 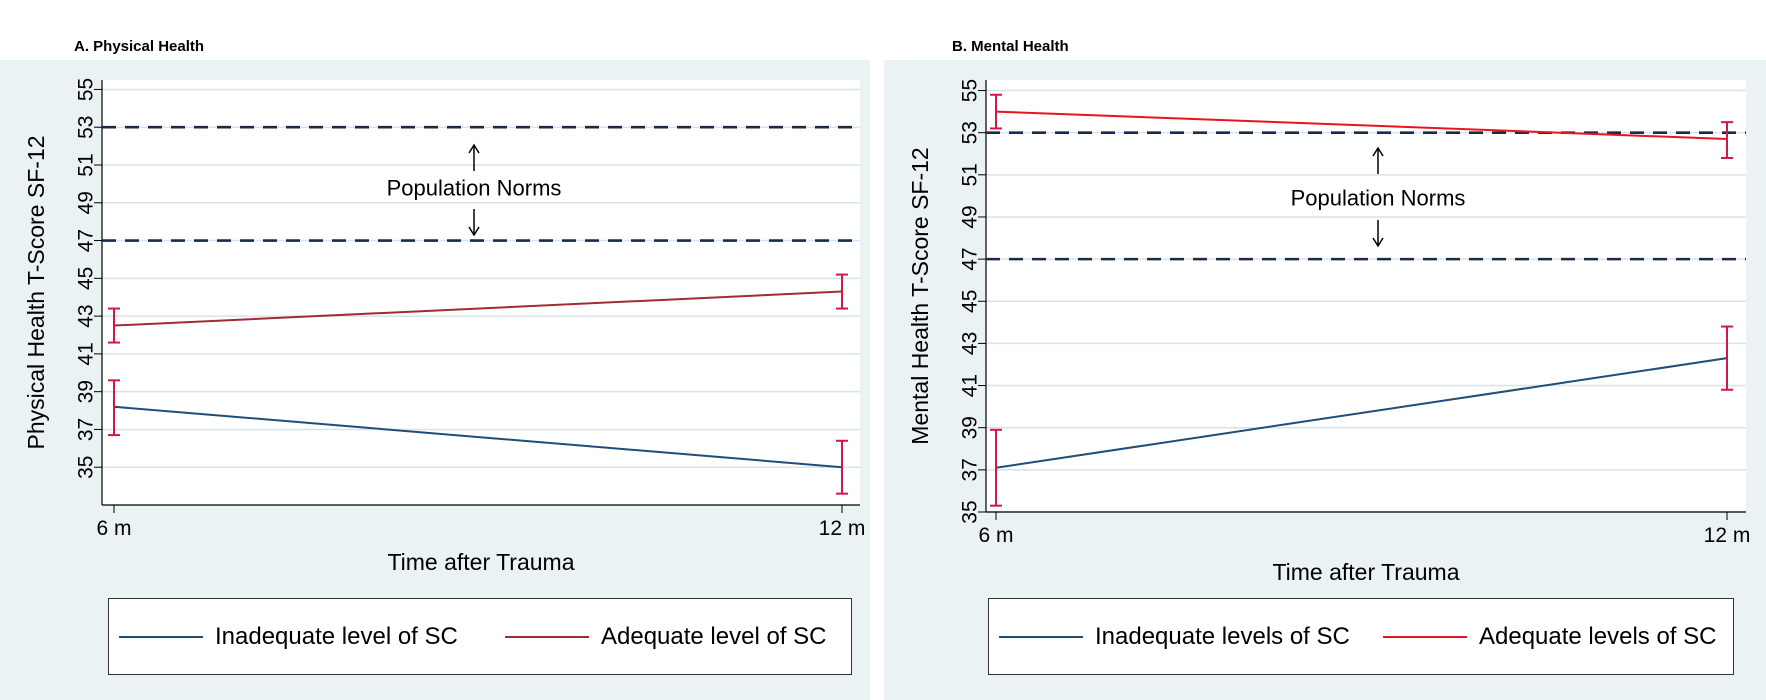 I want to click on y-axis-label: Mental Health T-Score SF-12, so click(x=920, y=295).